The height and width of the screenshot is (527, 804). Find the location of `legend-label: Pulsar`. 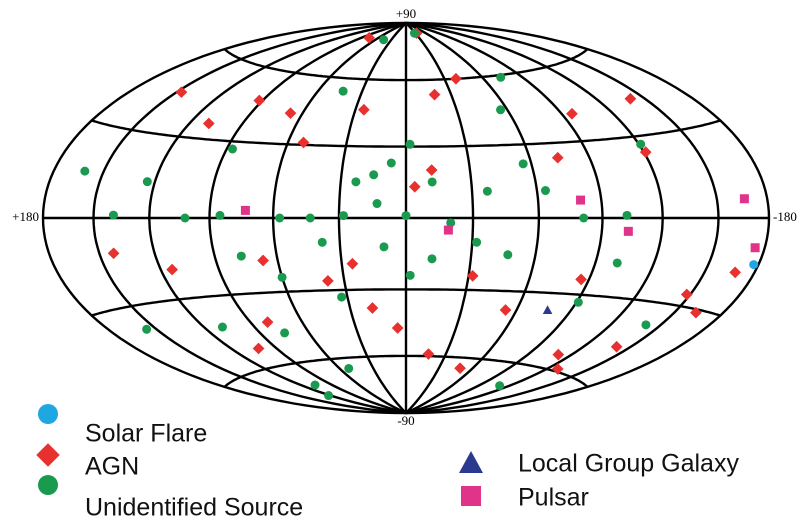

legend-label: Pulsar is located at coordinates (553, 498).